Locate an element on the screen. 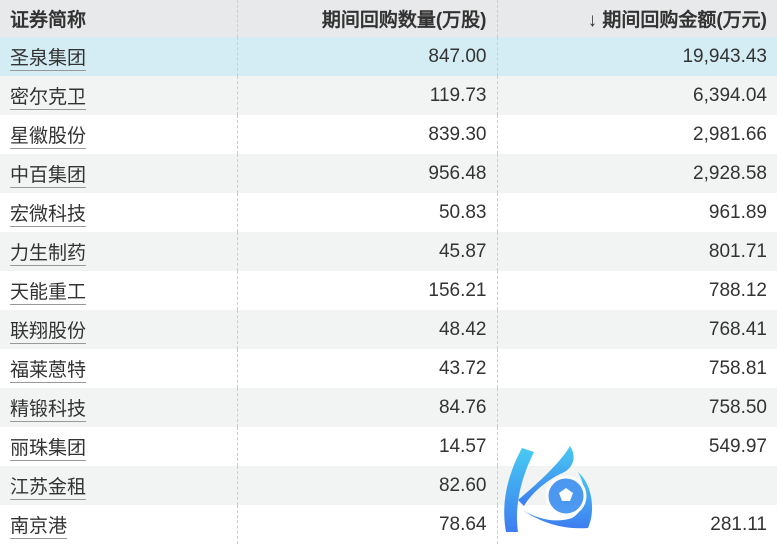  cell-quantity: 14.57 is located at coordinates (366, 446).